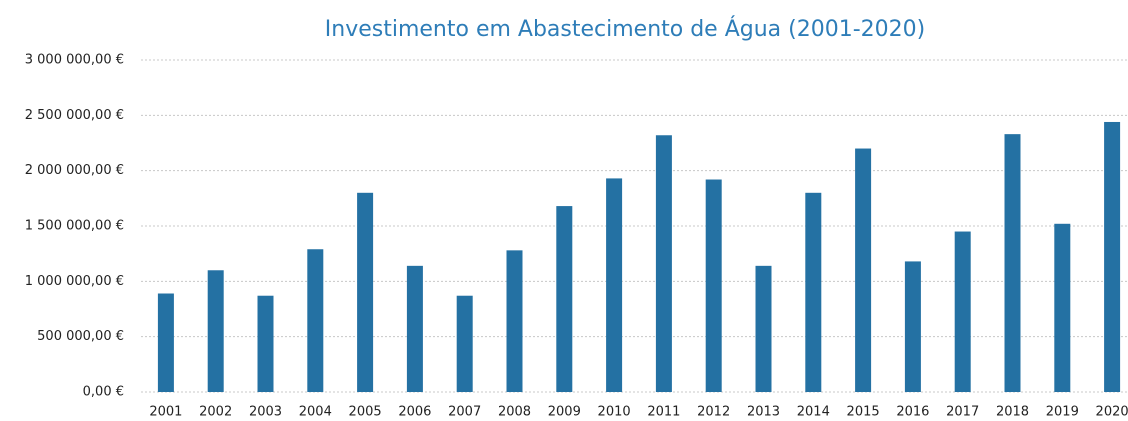  What do you see at coordinates (74, 281) in the screenshot?
I see `y-tick-label: 1 000 000,00 €` at bounding box center [74, 281].